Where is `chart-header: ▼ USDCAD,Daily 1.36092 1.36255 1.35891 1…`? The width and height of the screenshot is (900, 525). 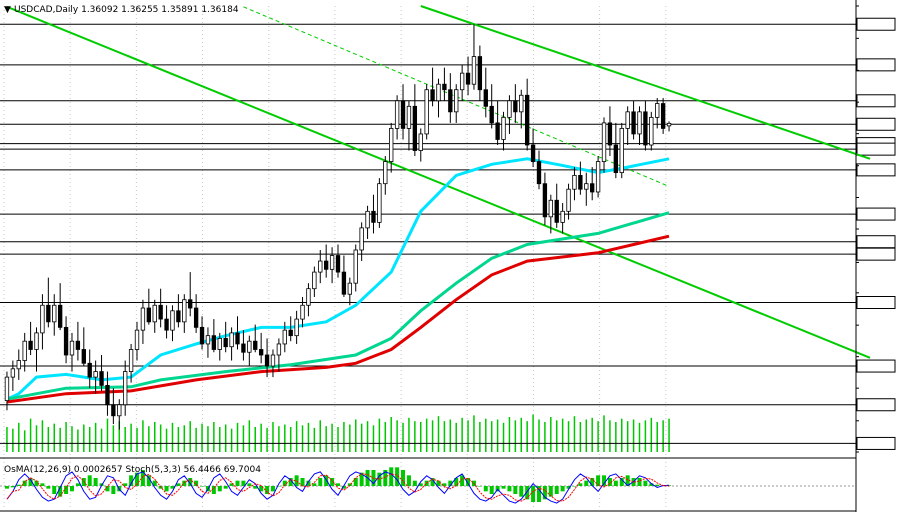
chart-header: ▼ USDCAD,Daily 1.36092 1.36255 1.35891 1… is located at coordinates (121, 10).